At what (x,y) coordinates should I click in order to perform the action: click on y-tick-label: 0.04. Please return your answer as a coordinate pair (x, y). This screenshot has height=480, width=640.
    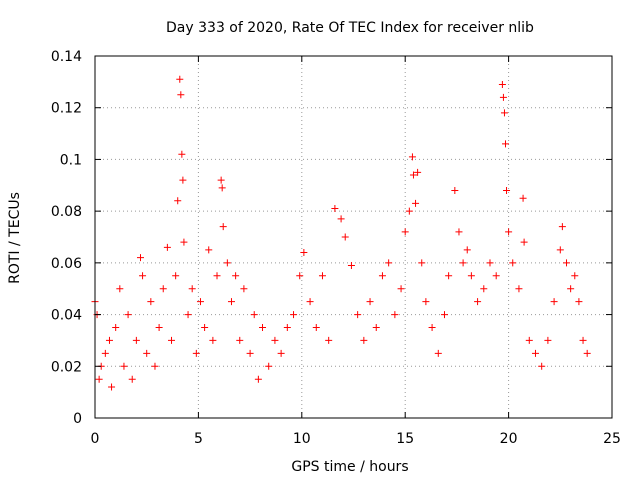
    Looking at the image, I should click on (66, 316).